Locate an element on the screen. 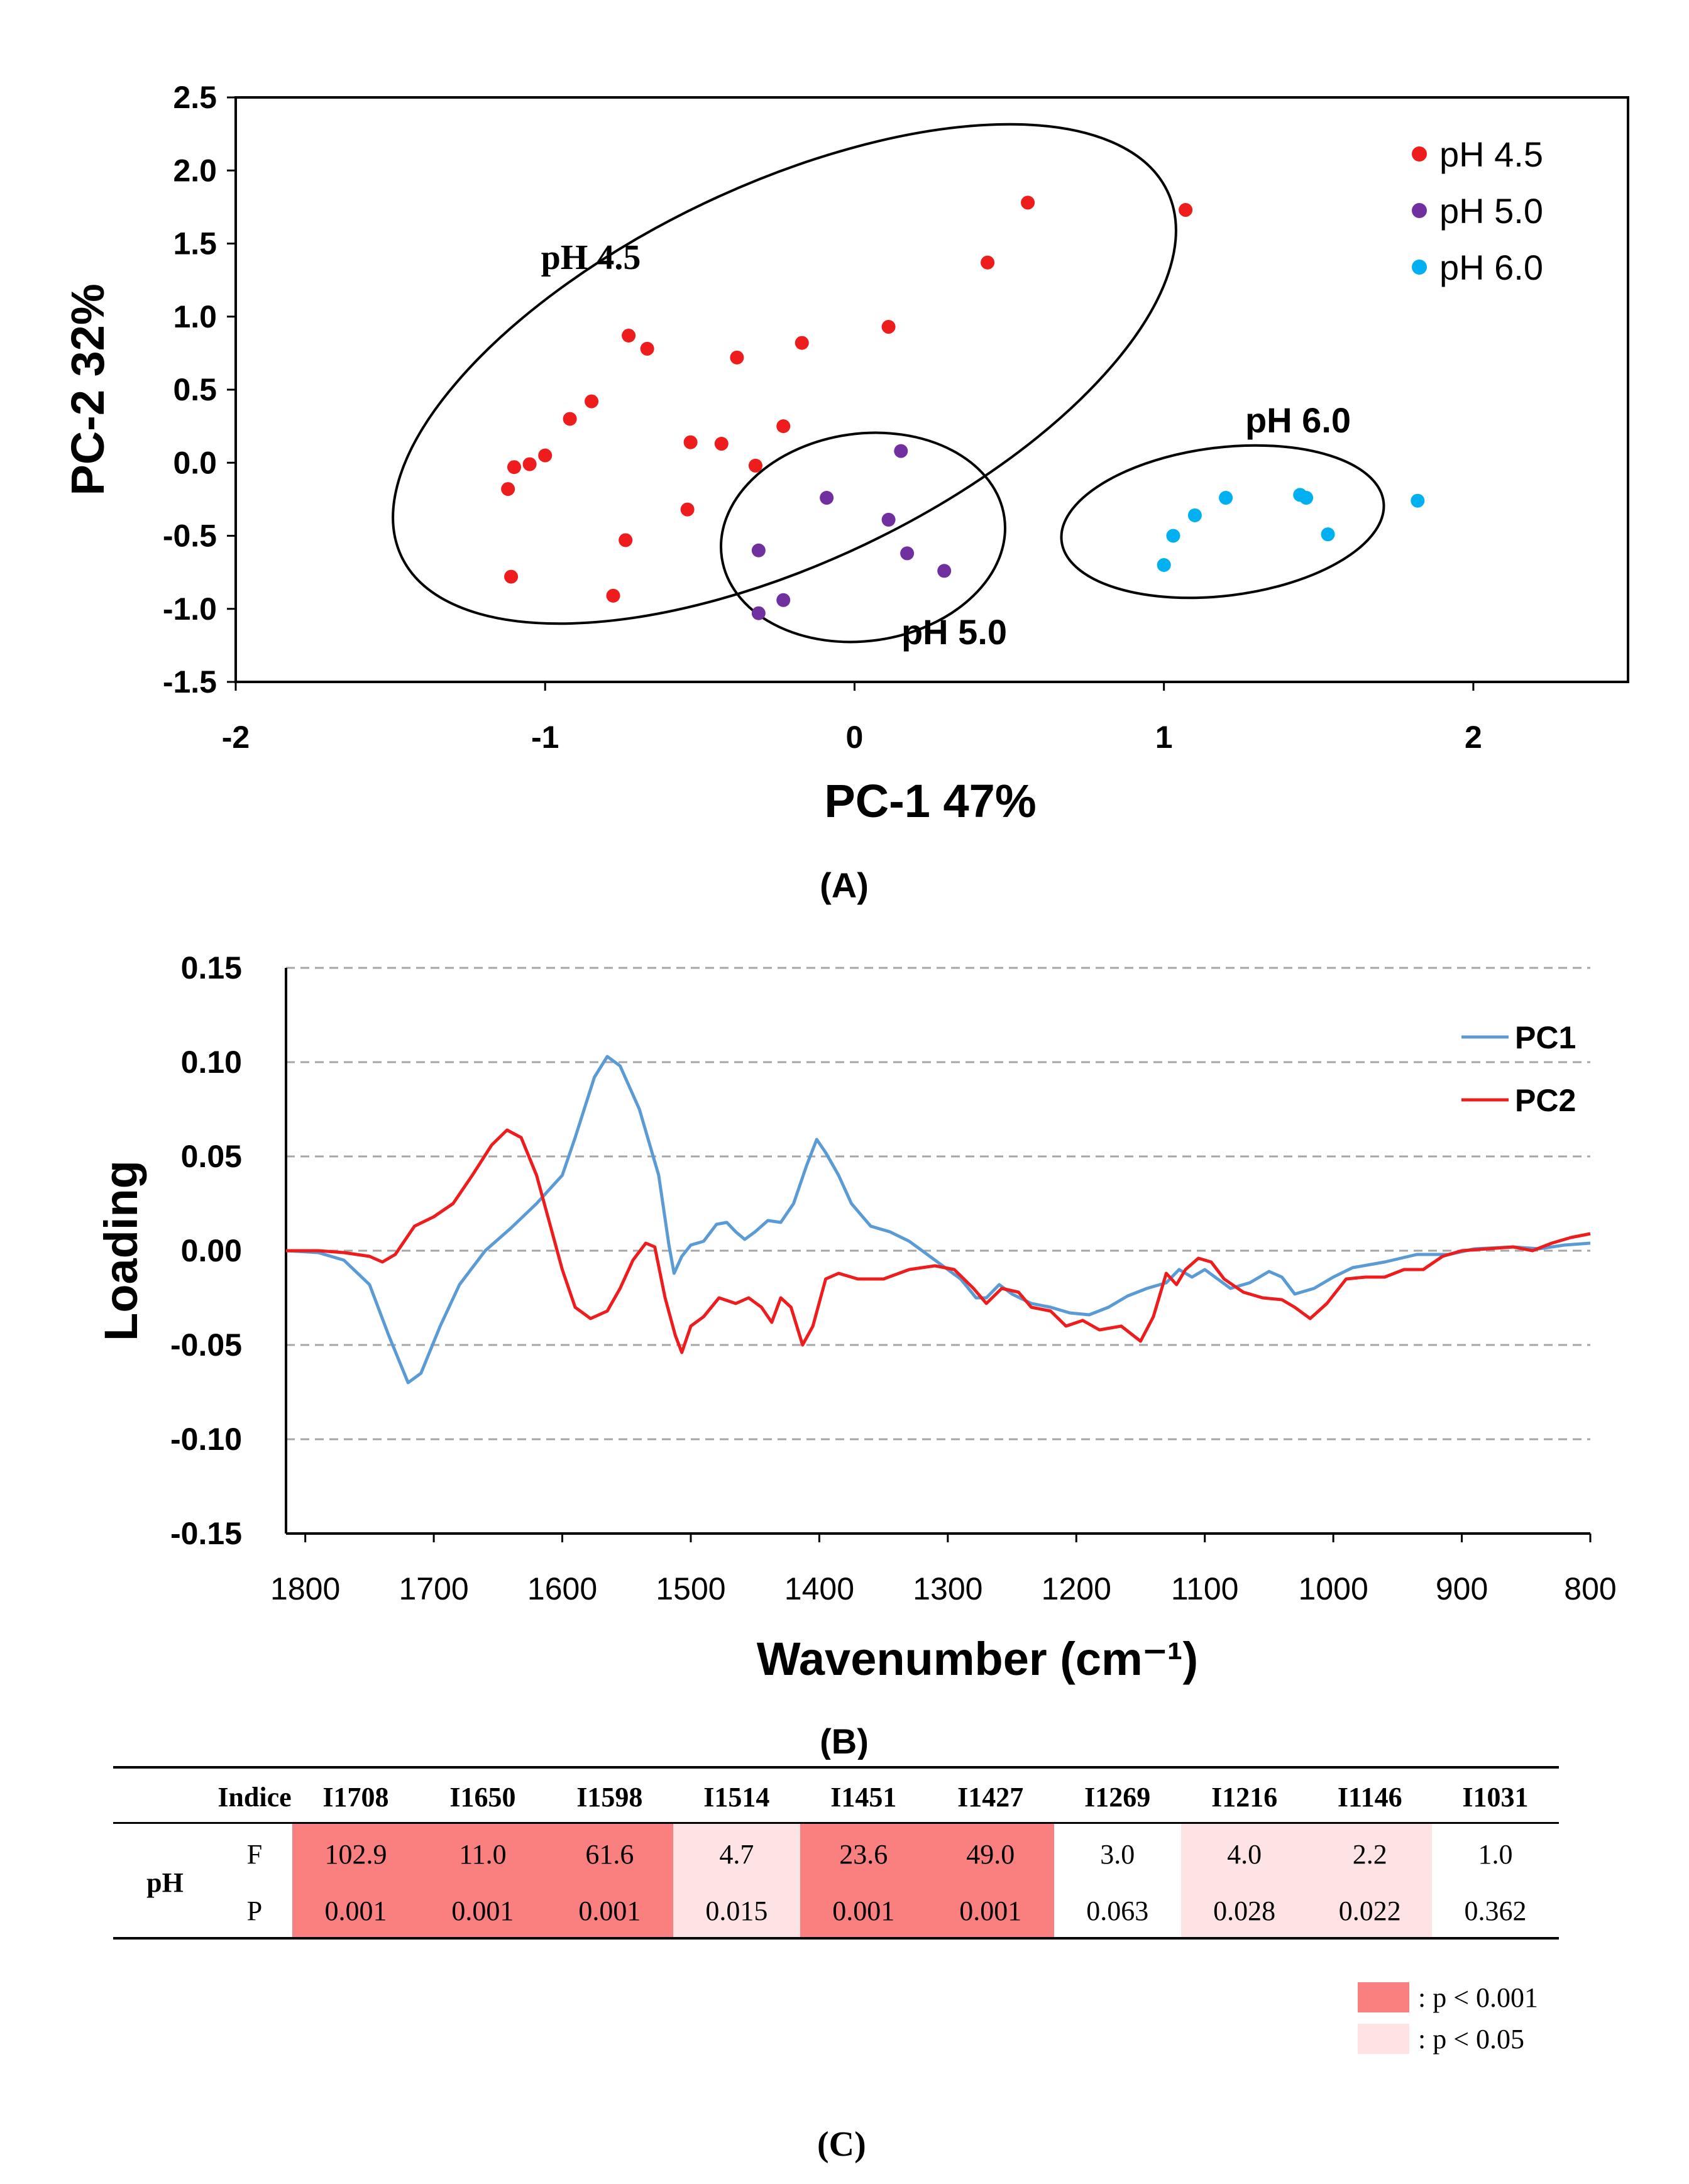  x-tick-label: 1500 is located at coordinates (691, 1588).